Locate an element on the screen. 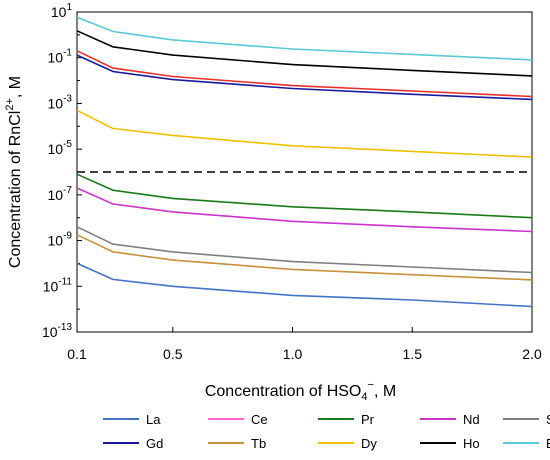 This screenshot has height=460, width=550. series-line-la is located at coordinates (304, 285).